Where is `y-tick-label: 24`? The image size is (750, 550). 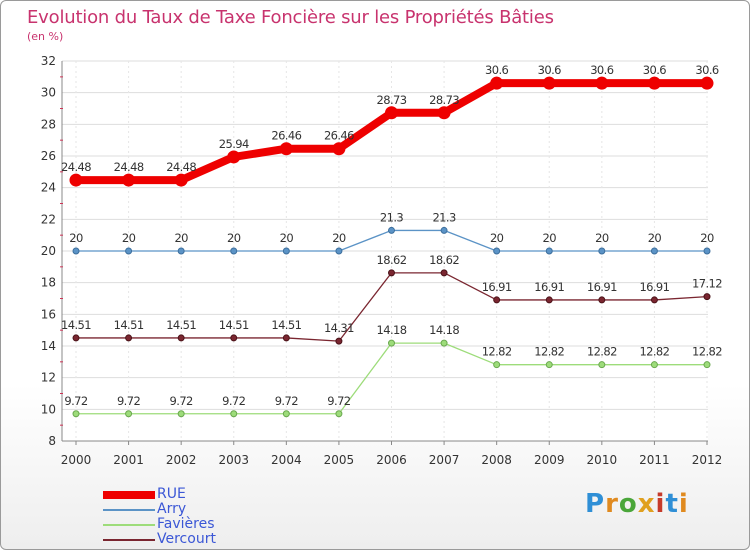
y-tick-label: 24 is located at coordinates (48, 188).